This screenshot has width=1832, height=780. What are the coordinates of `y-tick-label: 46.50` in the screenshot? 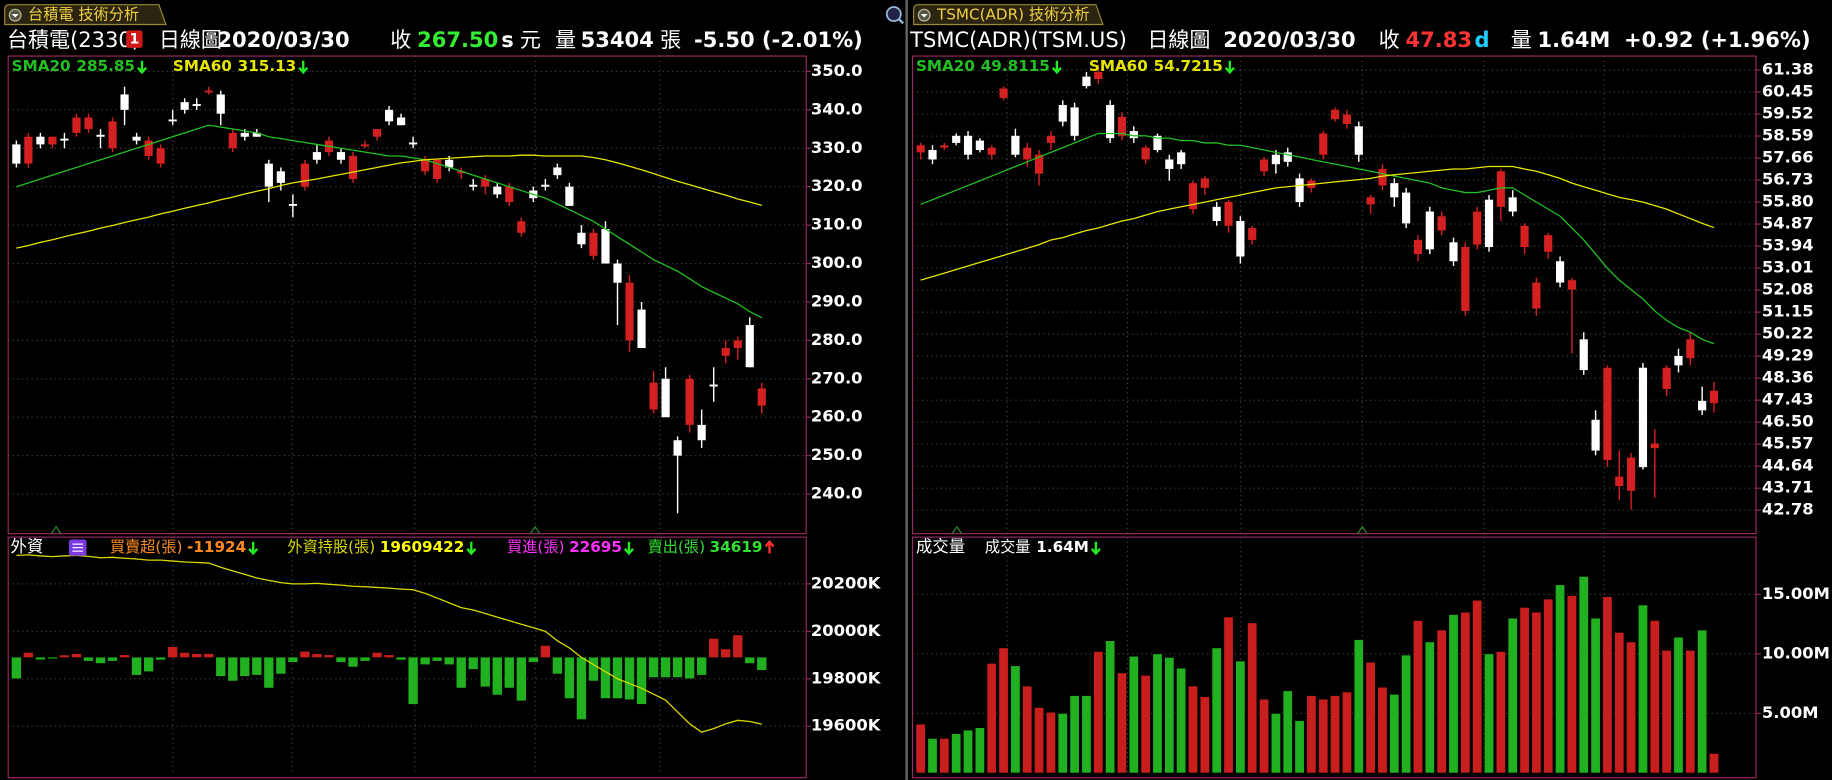 It's located at (1788, 421).